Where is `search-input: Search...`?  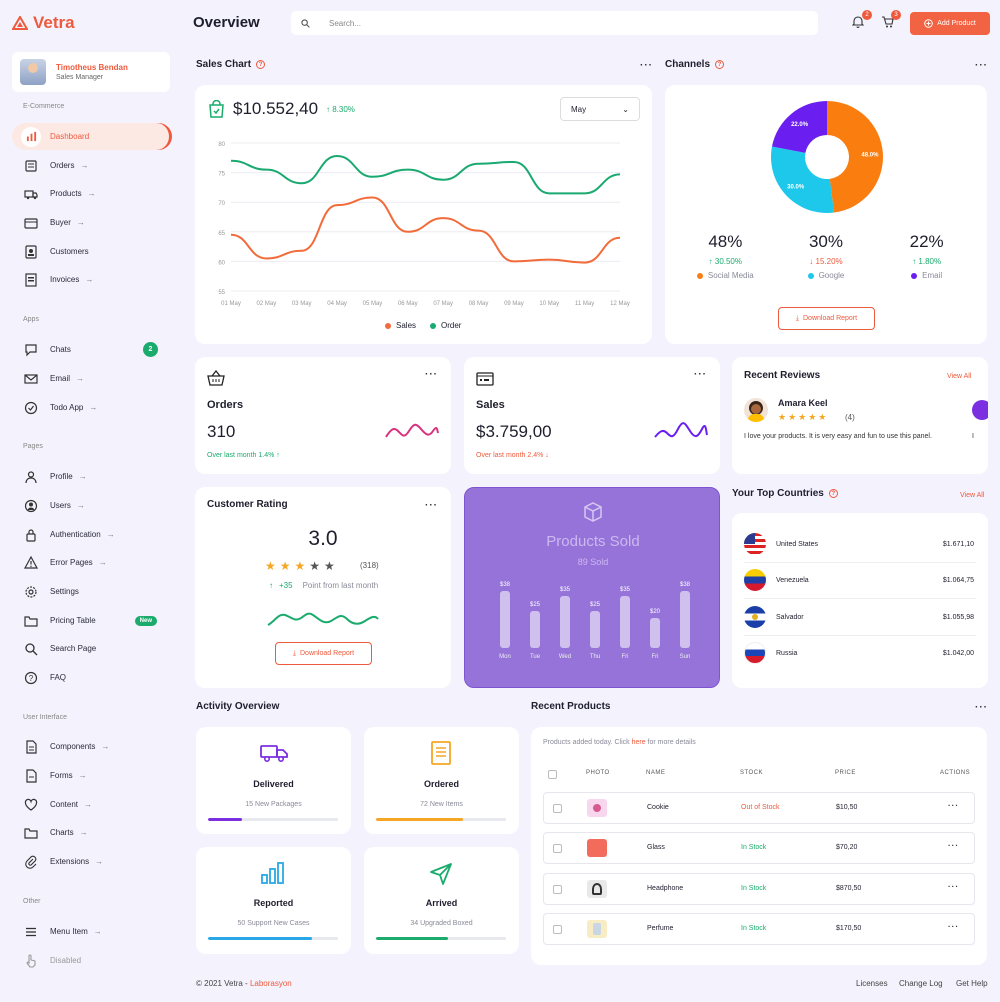 search-input: Search... is located at coordinates (554, 23).